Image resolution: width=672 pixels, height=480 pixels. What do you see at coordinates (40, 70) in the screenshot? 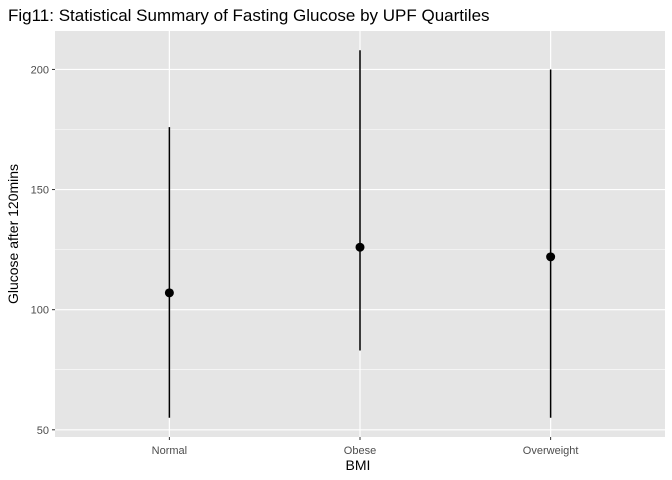
I see `y-tick-label: 200` at bounding box center [40, 70].